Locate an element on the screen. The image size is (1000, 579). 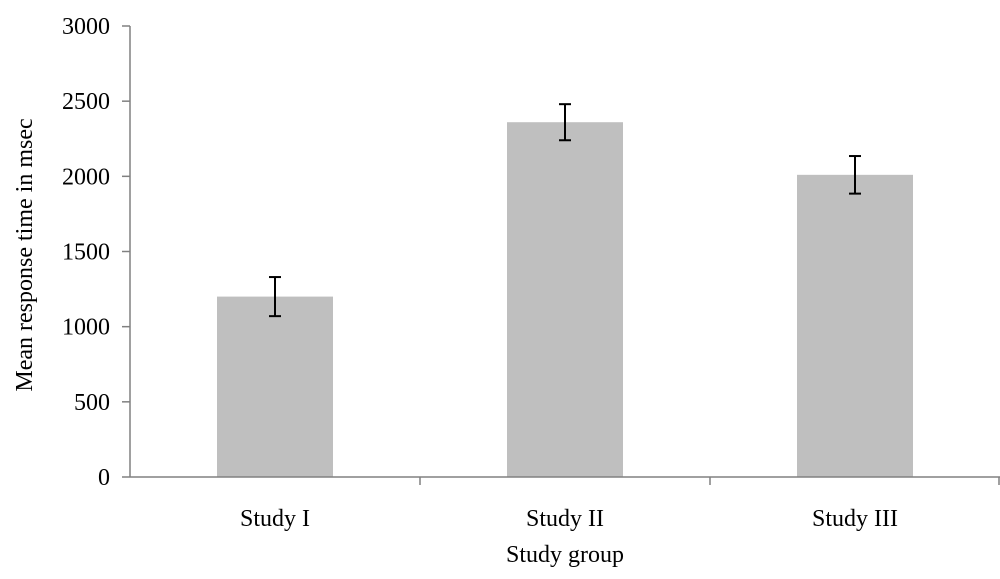
y-tick-label: 500 is located at coordinates (92, 403).